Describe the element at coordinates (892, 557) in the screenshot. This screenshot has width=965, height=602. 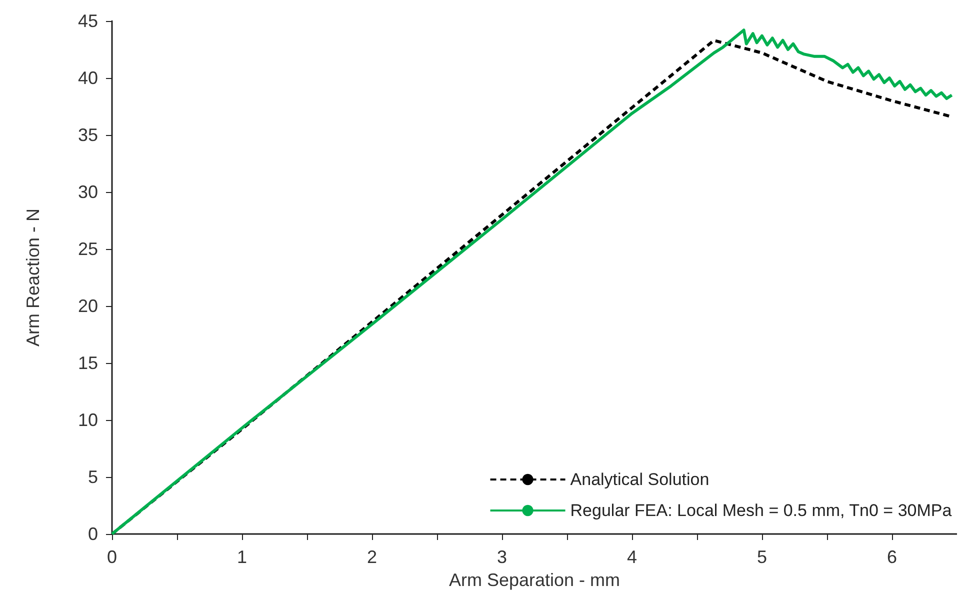
I see `x-tick-label: 6` at that location.